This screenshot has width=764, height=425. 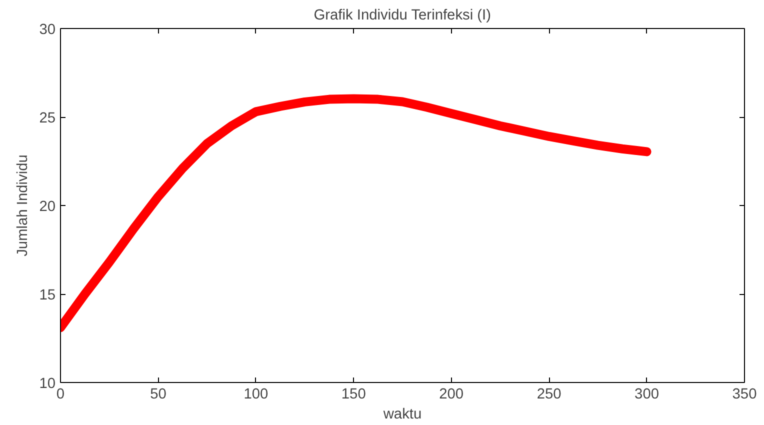 I want to click on x-tick-label: 50, so click(x=158, y=394).